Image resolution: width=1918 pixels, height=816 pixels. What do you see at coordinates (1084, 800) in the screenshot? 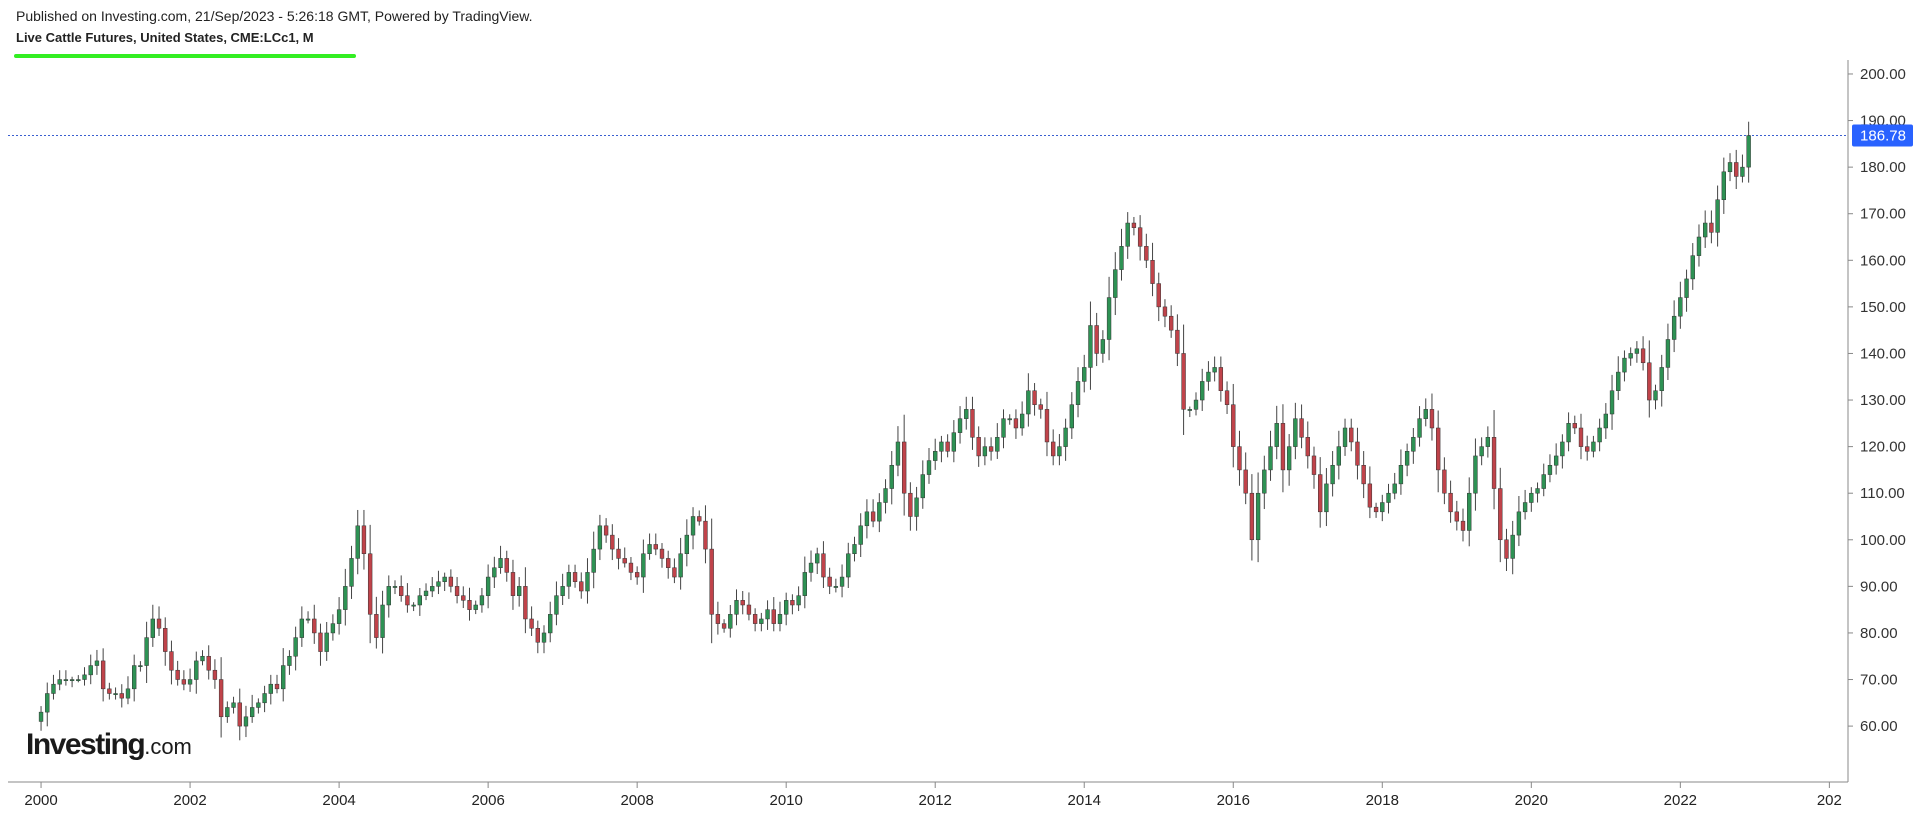
I see `x-tick-label: 2014` at bounding box center [1084, 800].